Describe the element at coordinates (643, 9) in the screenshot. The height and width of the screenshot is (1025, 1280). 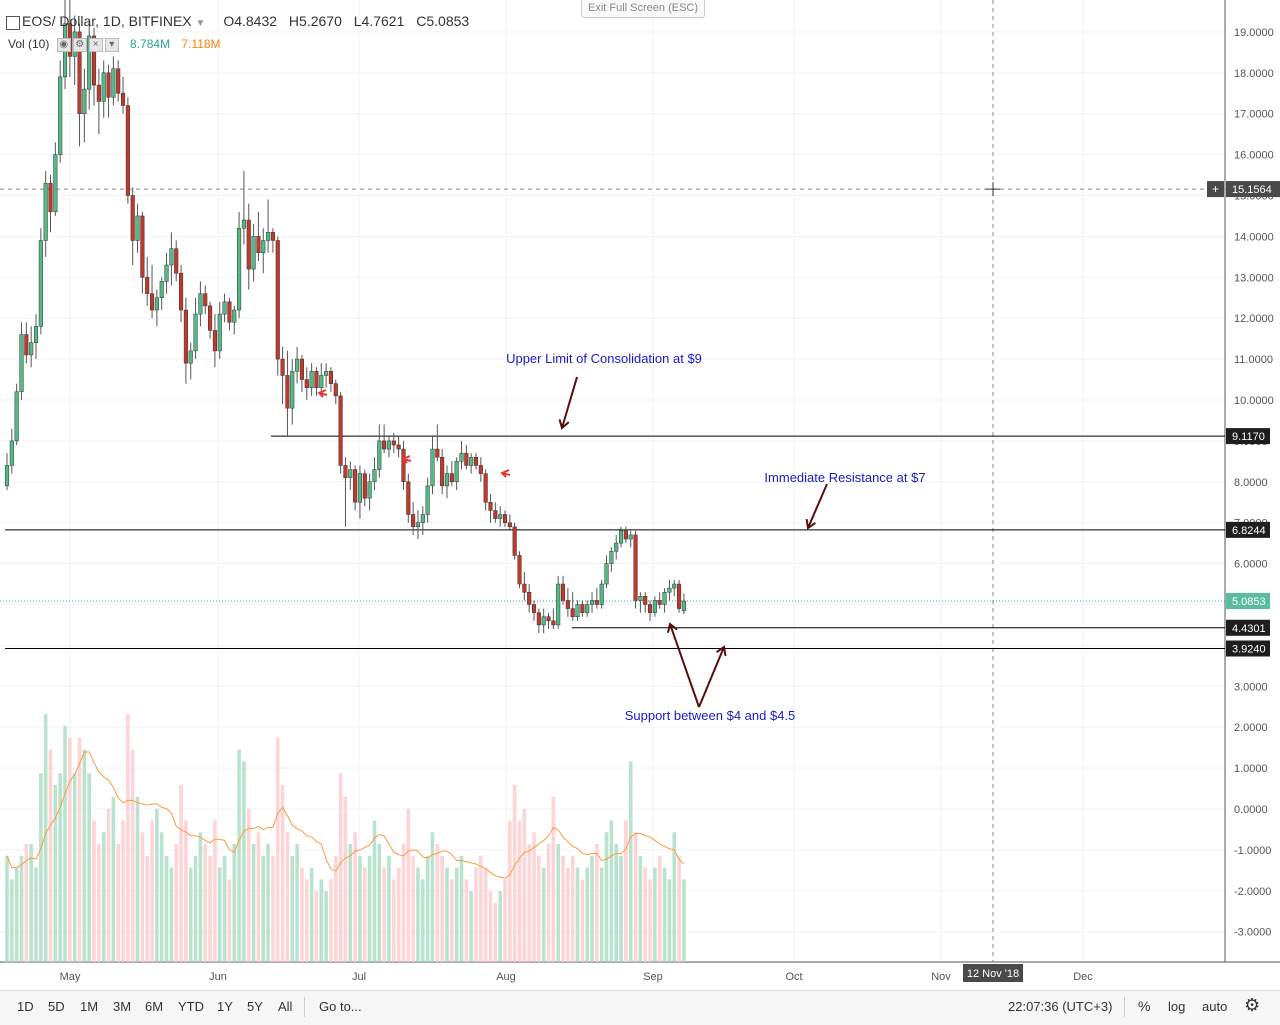
I see `exit-fullscreen-button: Exit Full Screen (ESC)` at that location.